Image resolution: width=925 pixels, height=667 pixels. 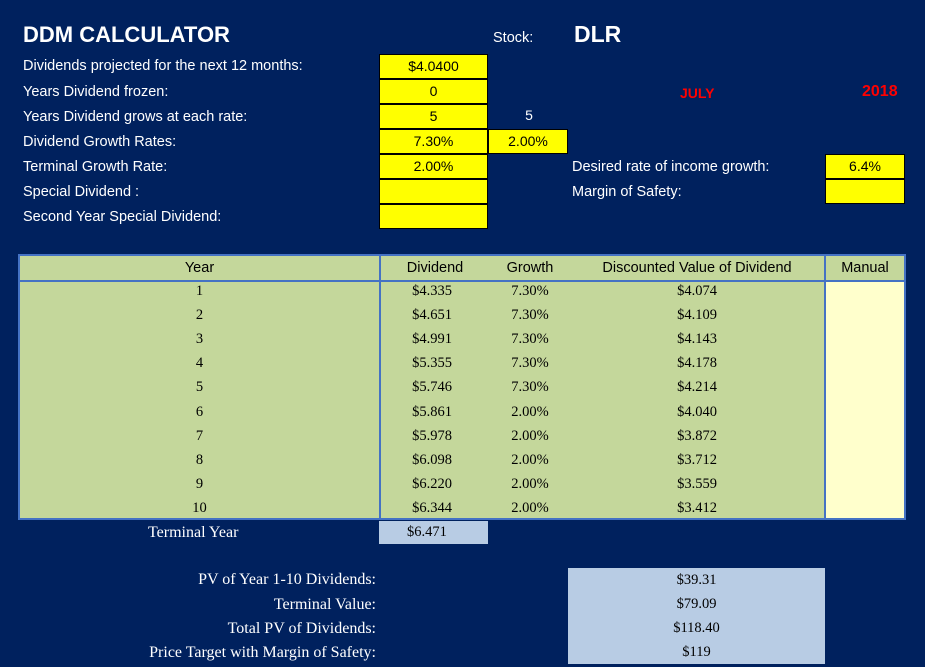 What do you see at coordinates (199, 363) in the screenshot?
I see `row-year: 4` at bounding box center [199, 363].